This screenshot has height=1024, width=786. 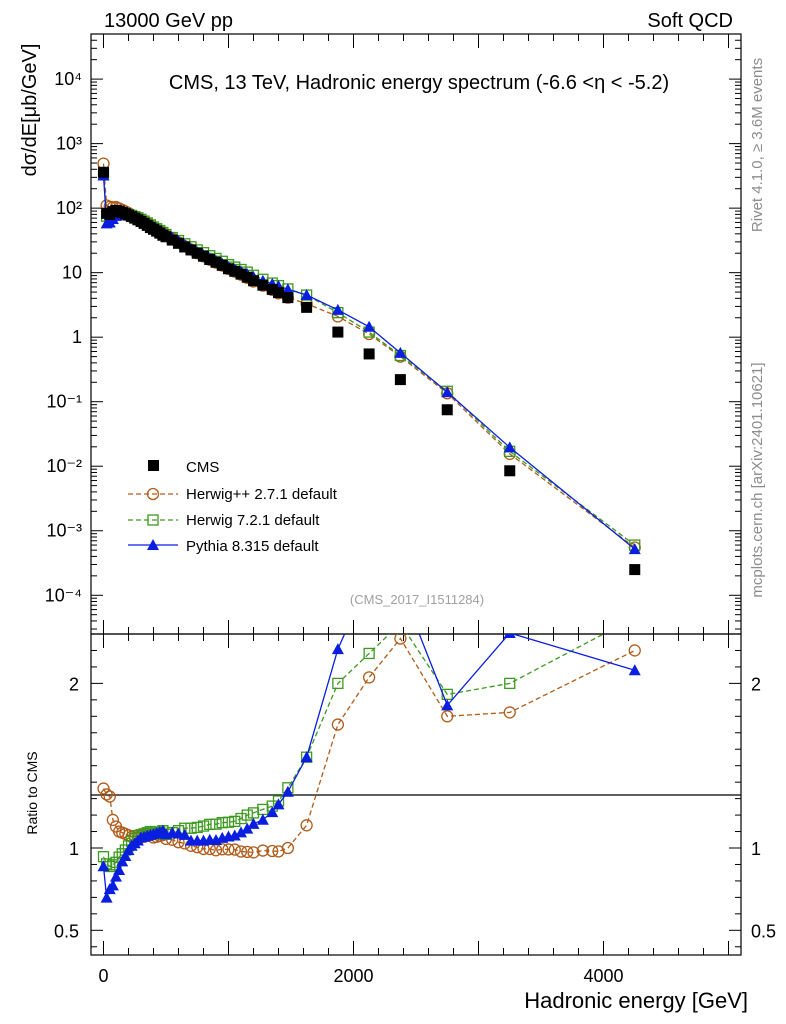 What do you see at coordinates (262, 494) in the screenshot?
I see `legend-label-herwigpp: Herwig++ 2.7.1 default` at bounding box center [262, 494].